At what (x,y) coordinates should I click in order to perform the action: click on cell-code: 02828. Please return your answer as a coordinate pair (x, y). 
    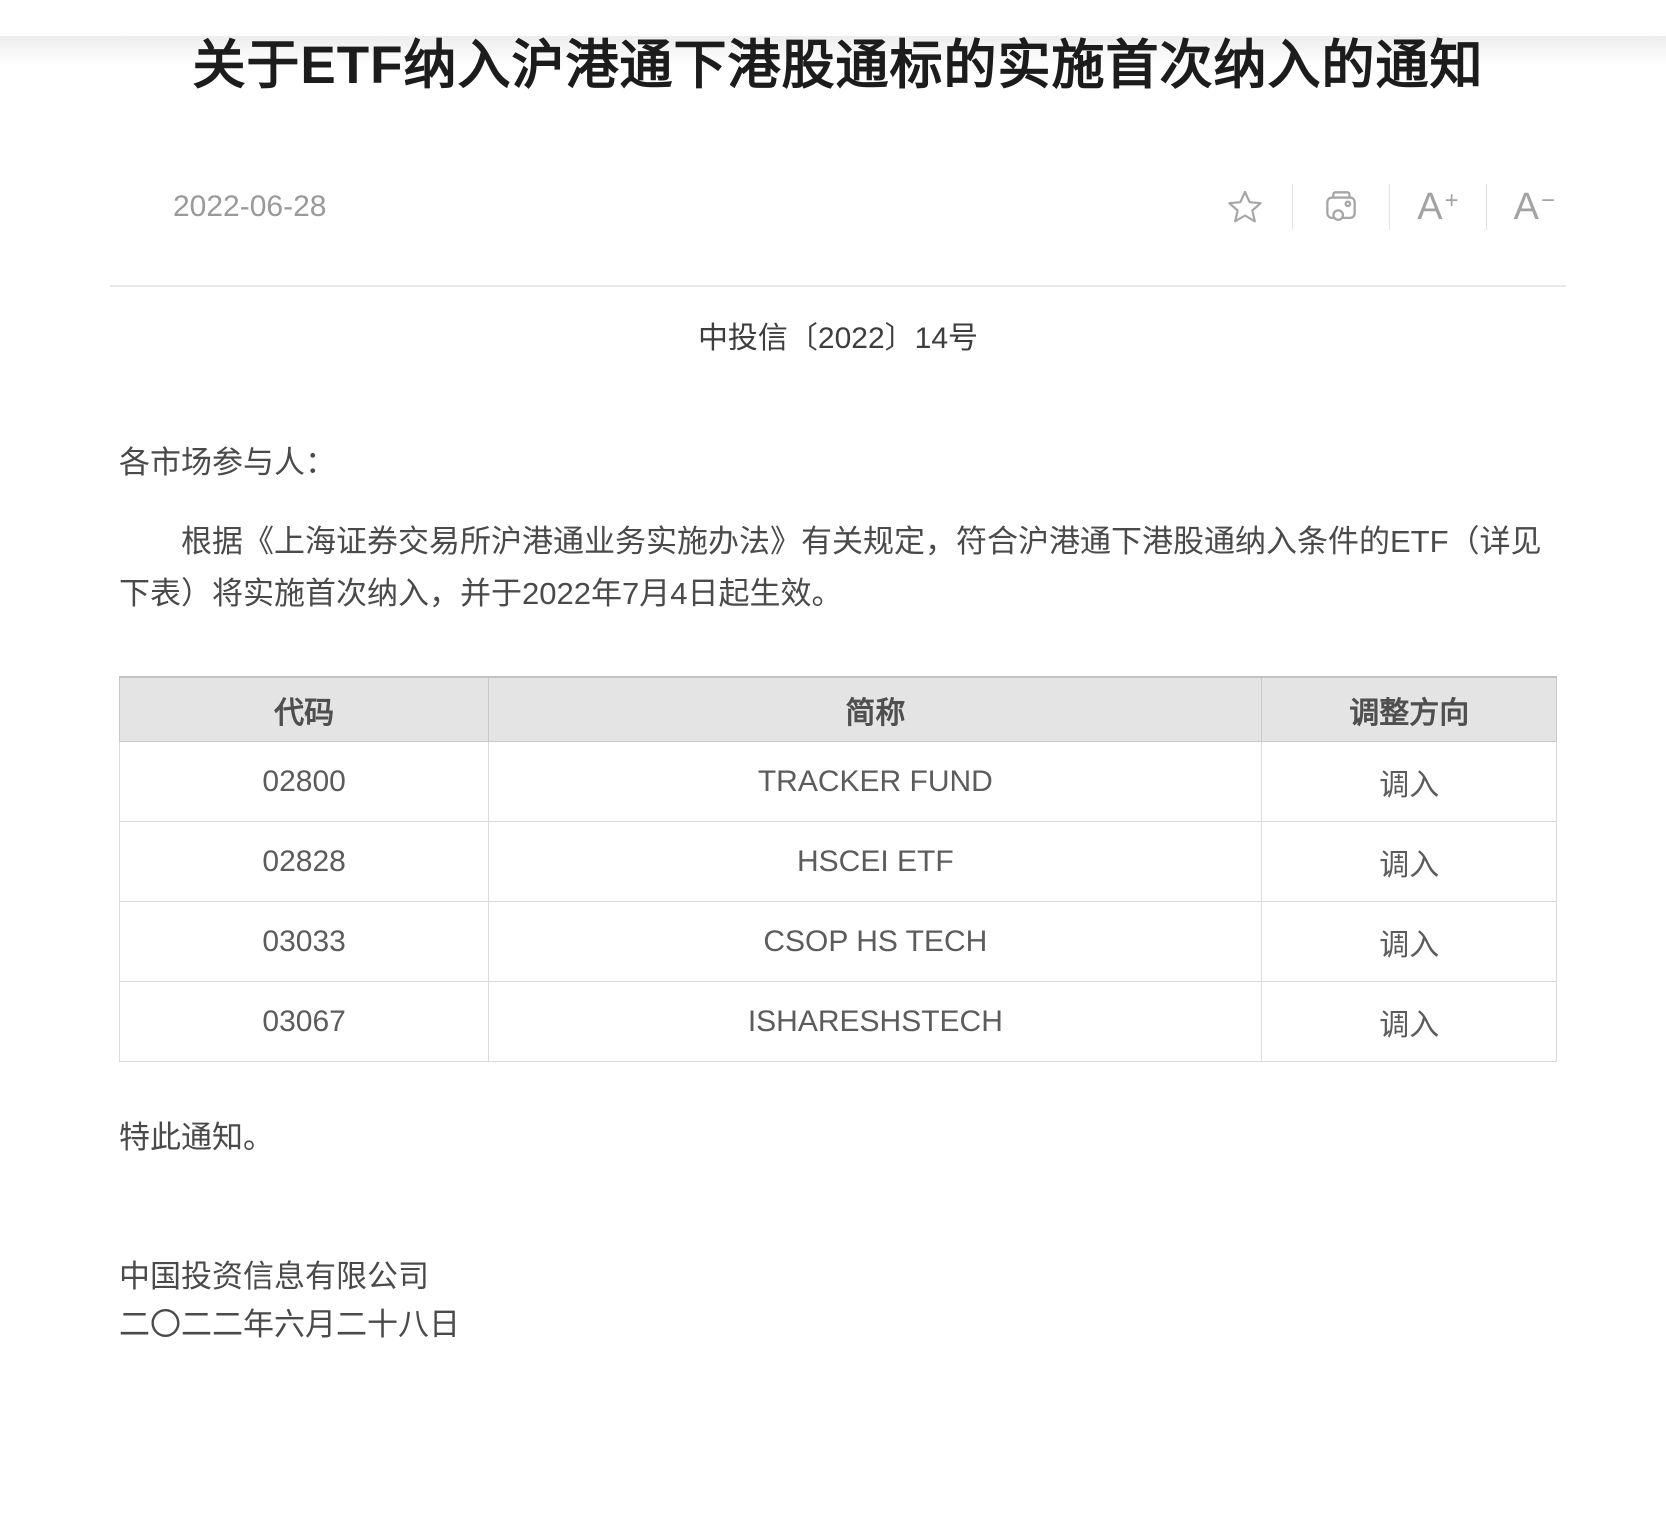
    Looking at the image, I should click on (304, 862).